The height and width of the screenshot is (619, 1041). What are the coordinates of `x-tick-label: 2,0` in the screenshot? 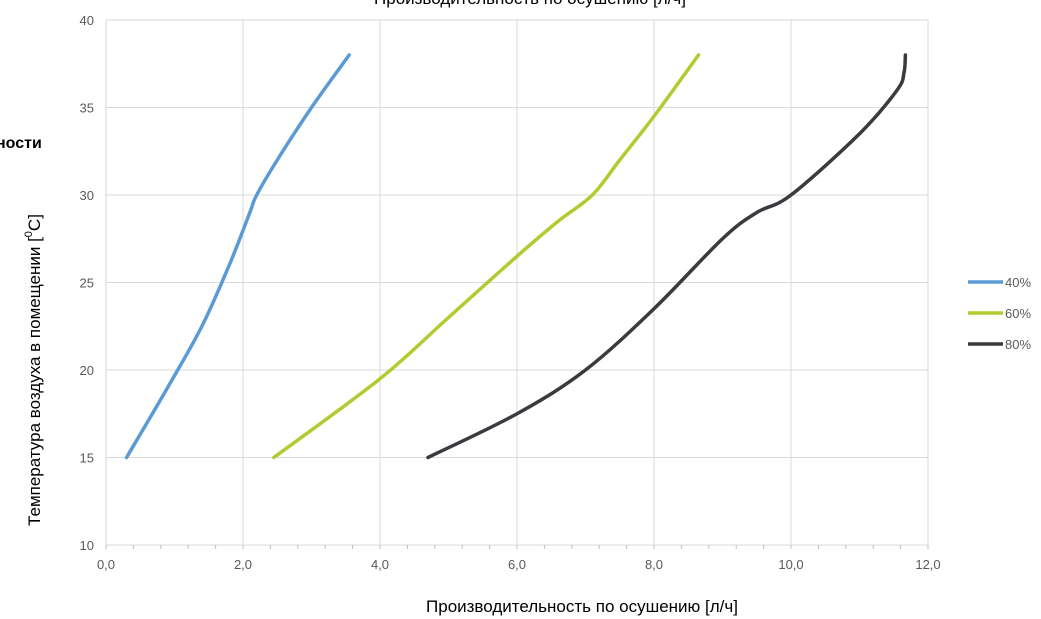 It's located at (243, 564).